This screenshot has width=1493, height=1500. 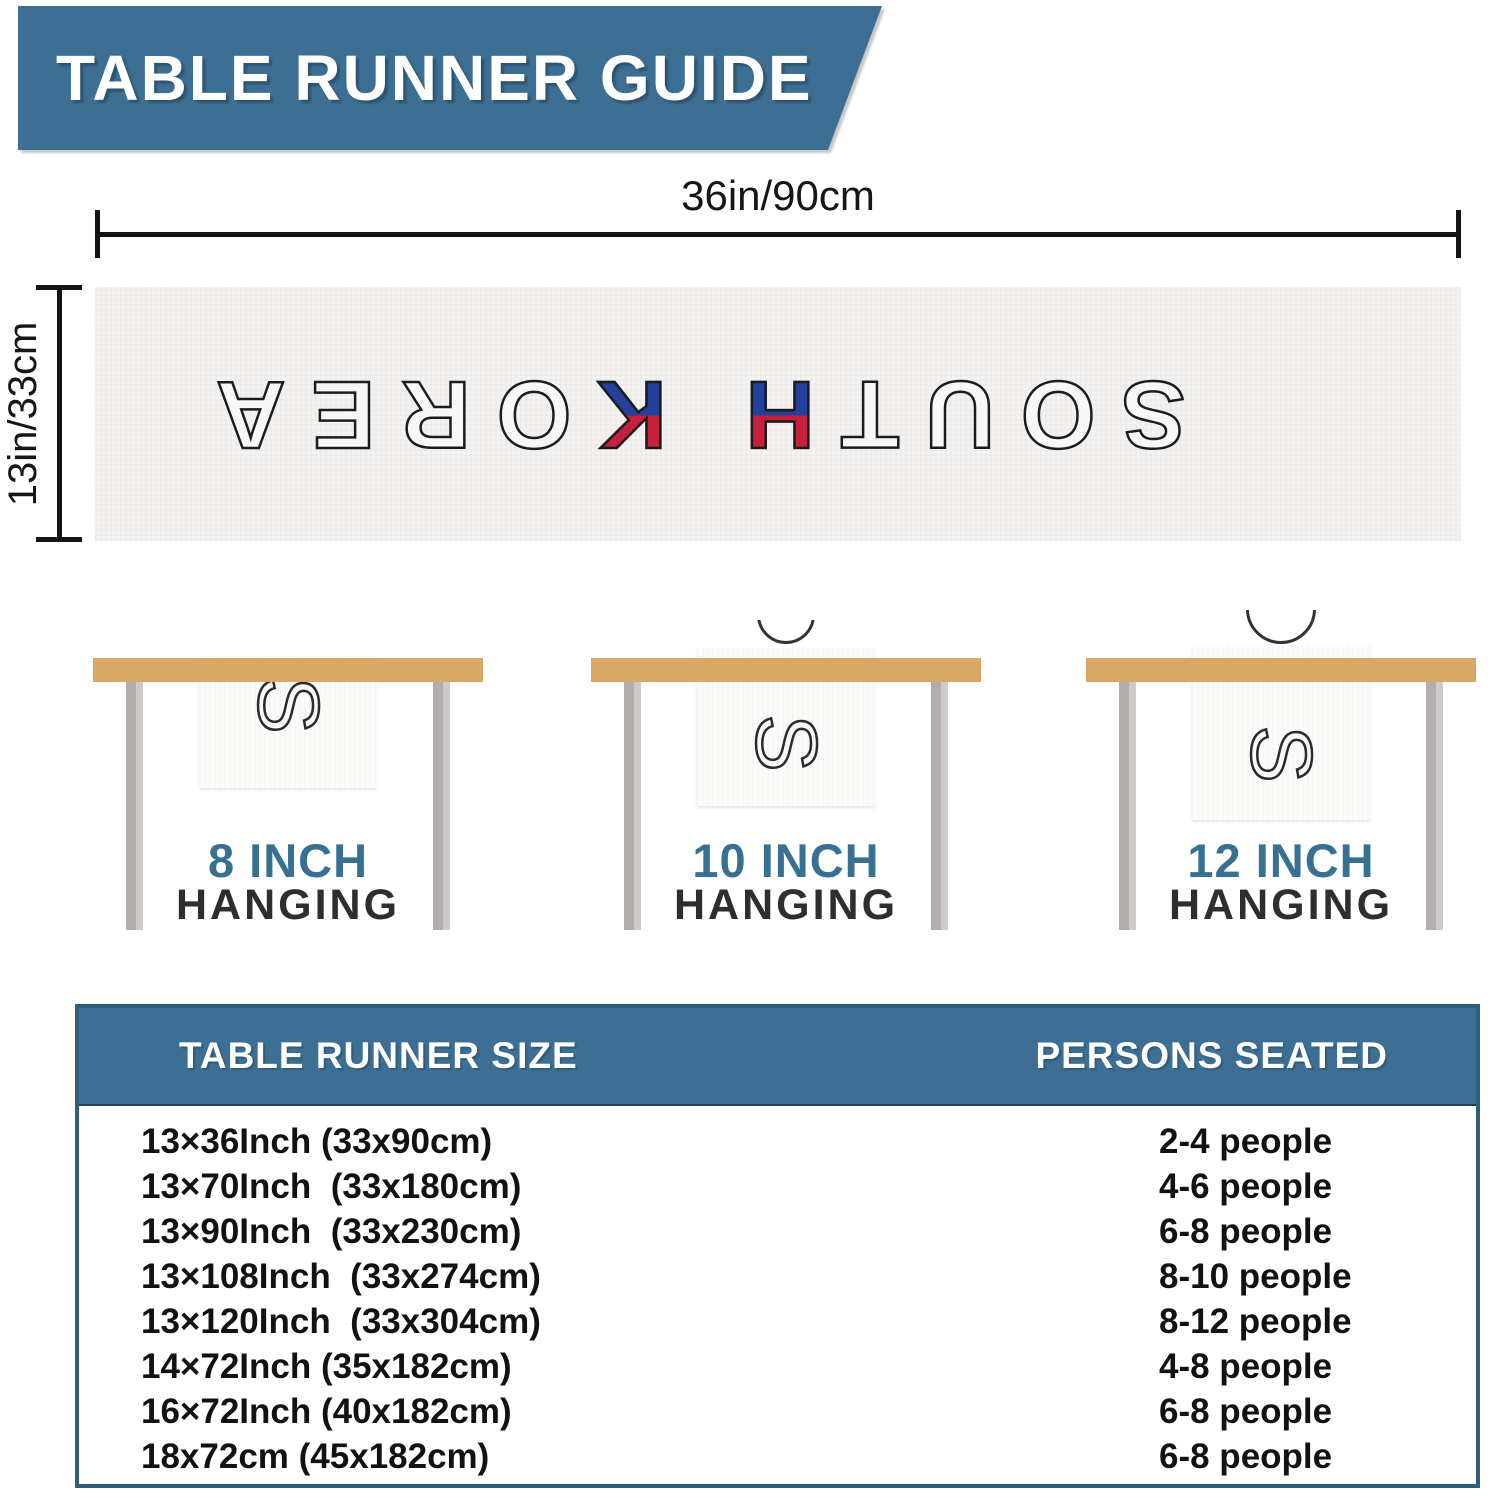 I want to click on table-row: 13×90Inch (33x230cm) 6-8 people, so click(x=777, y=1231).